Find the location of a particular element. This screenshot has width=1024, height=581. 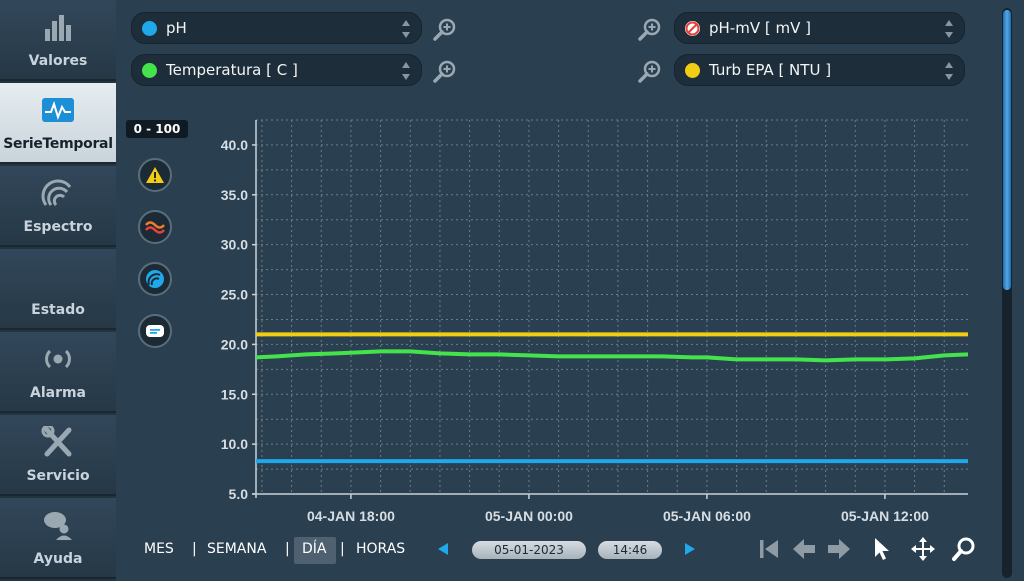

ph-selector-label: pH is located at coordinates (176, 28).